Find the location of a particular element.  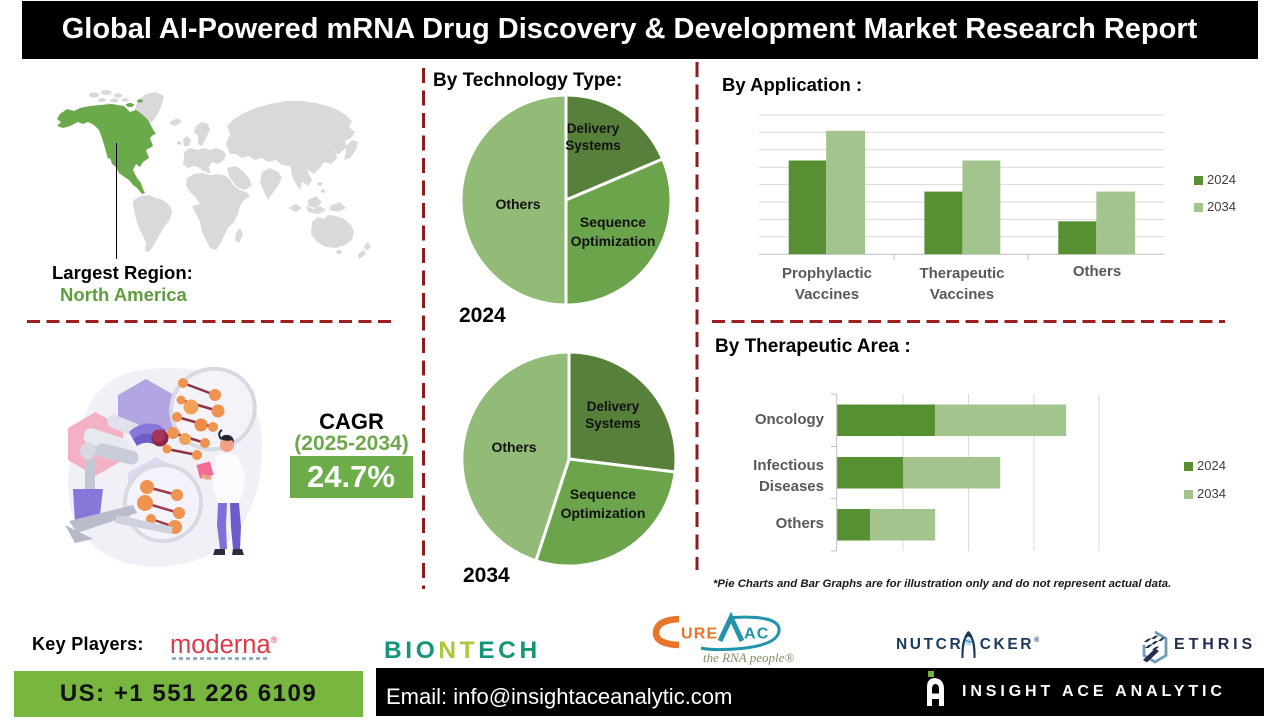

svg-text: AC is located at coordinates (757, 634).